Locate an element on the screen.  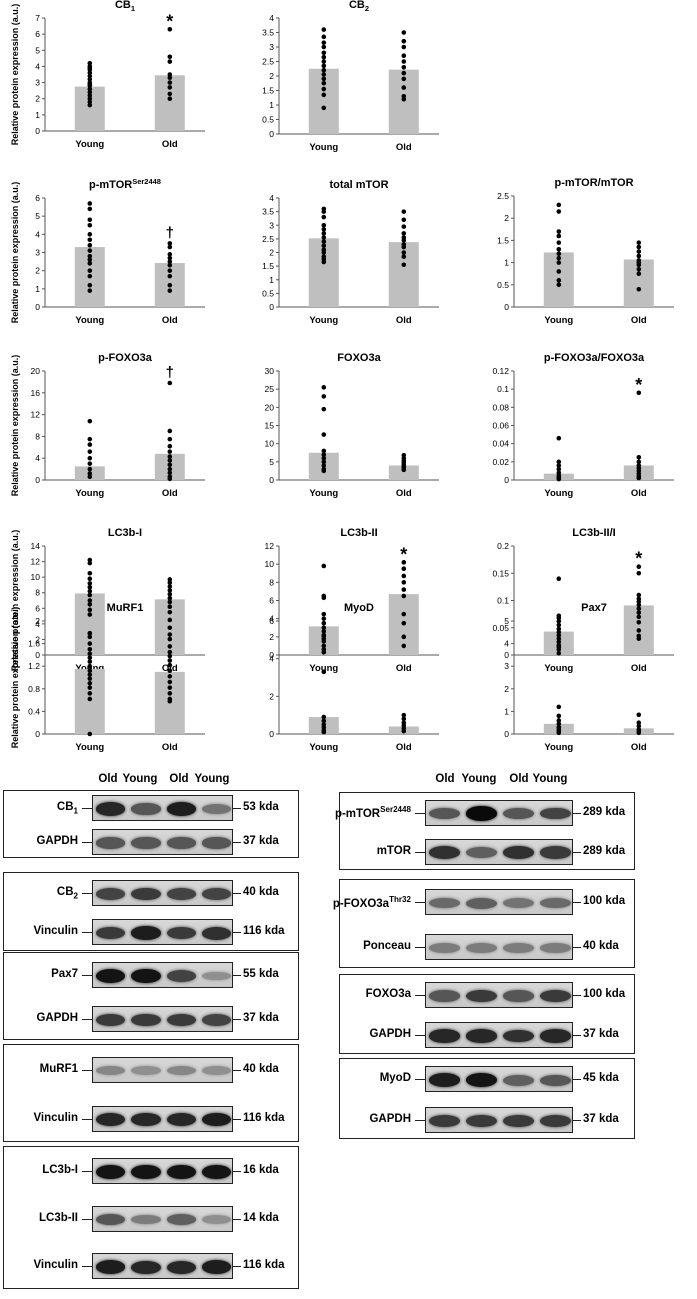
significance-mark: † is located at coordinates (170, 232).